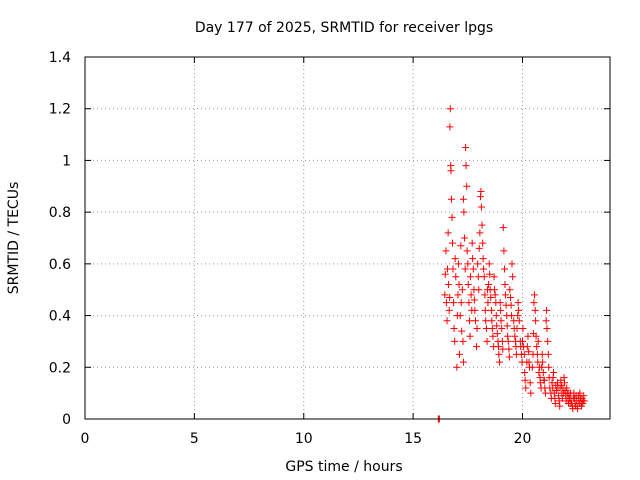 The height and width of the screenshot is (480, 640). Describe the element at coordinates (60, 317) in the screenshot. I see `y-tick-label: 0.4` at that location.